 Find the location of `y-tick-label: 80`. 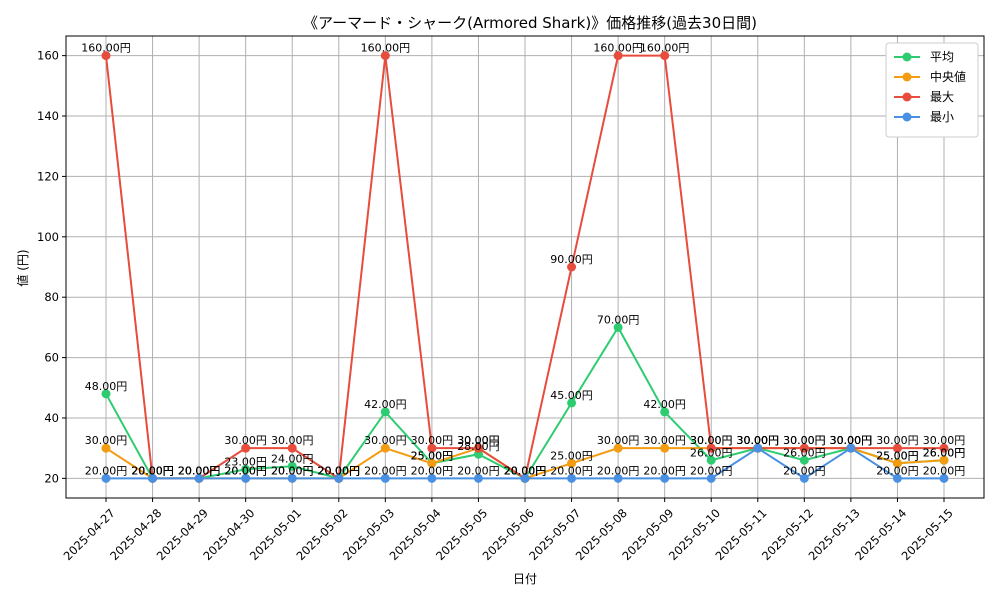

y-tick-label: 80 is located at coordinates (51, 297).